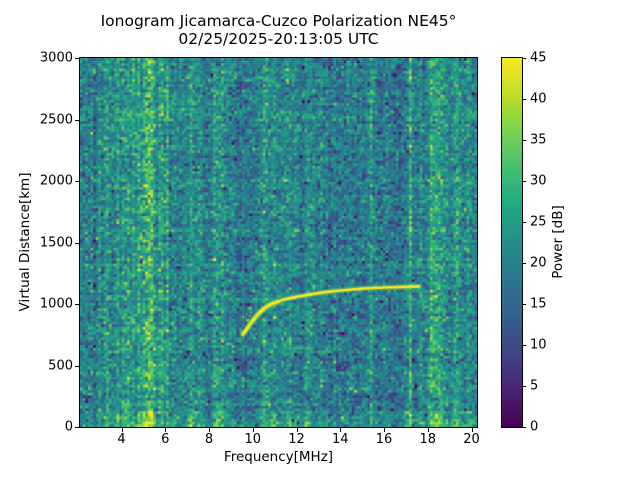 The image size is (640, 480). Describe the element at coordinates (68, 427) in the screenshot. I see `y-tick-label: 0` at that location.